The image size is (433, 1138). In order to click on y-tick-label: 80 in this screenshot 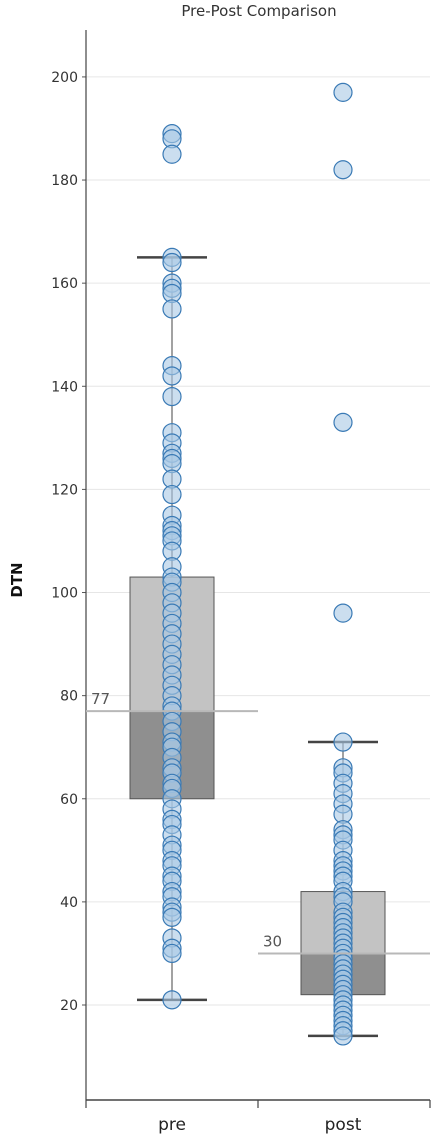, I will do `click(69, 697)`.